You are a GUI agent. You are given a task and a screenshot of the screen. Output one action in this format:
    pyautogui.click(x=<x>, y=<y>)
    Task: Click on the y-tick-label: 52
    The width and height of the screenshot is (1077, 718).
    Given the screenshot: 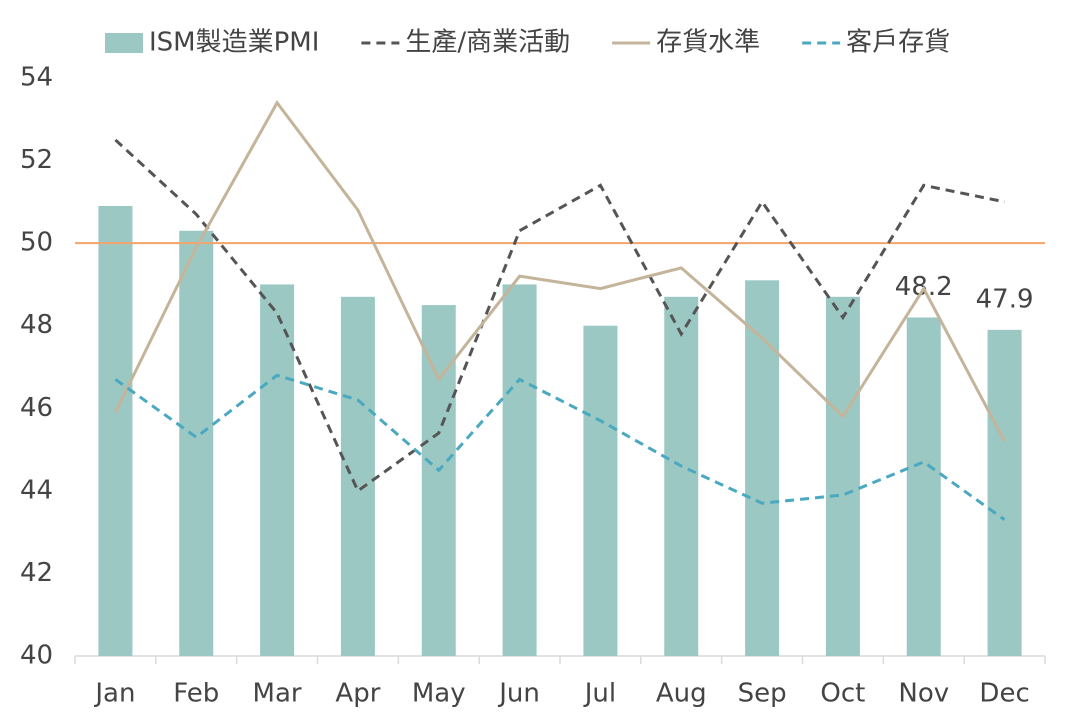 What is the action you would take?
    pyautogui.click(x=36, y=160)
    